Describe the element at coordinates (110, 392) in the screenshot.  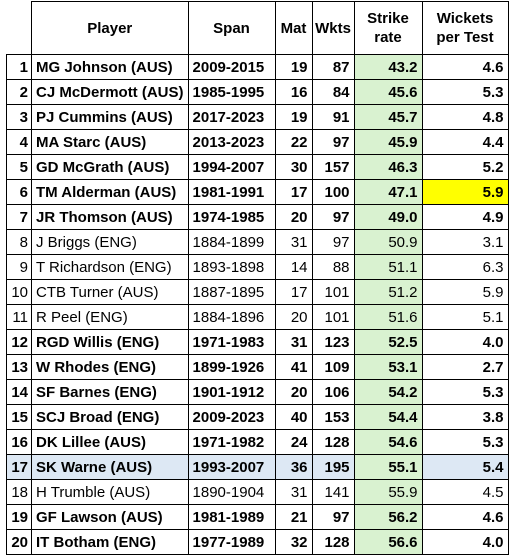
I see `player-cell: SF Barnes (ENG)` at that location.